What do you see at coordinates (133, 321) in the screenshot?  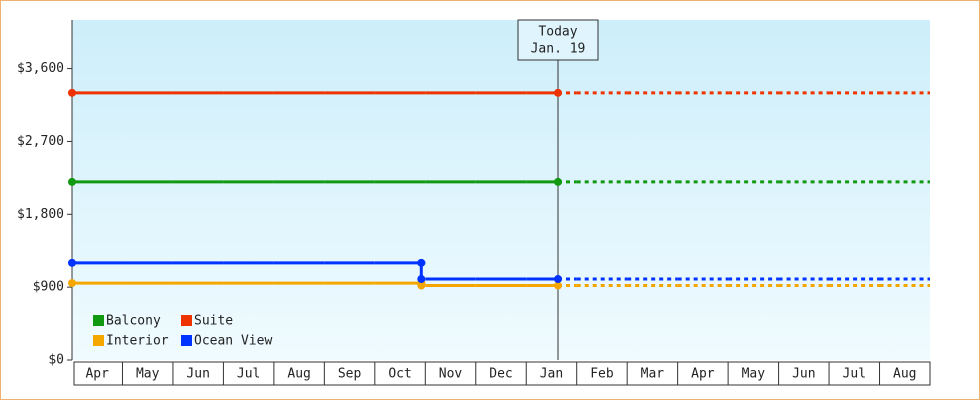 I see `legend-label: Balcony` at bounding box center [133, 321].